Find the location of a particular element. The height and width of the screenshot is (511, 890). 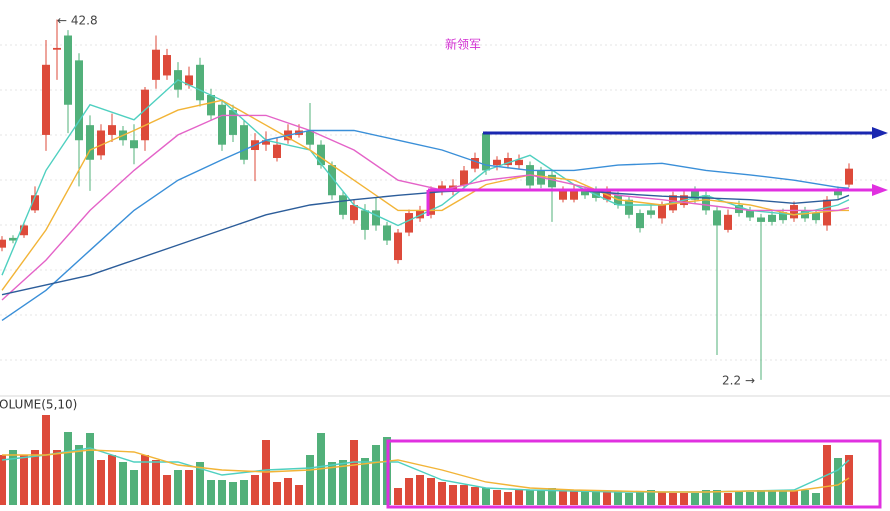

max-label: ← 42.8 is located at coordinates (77, 21).